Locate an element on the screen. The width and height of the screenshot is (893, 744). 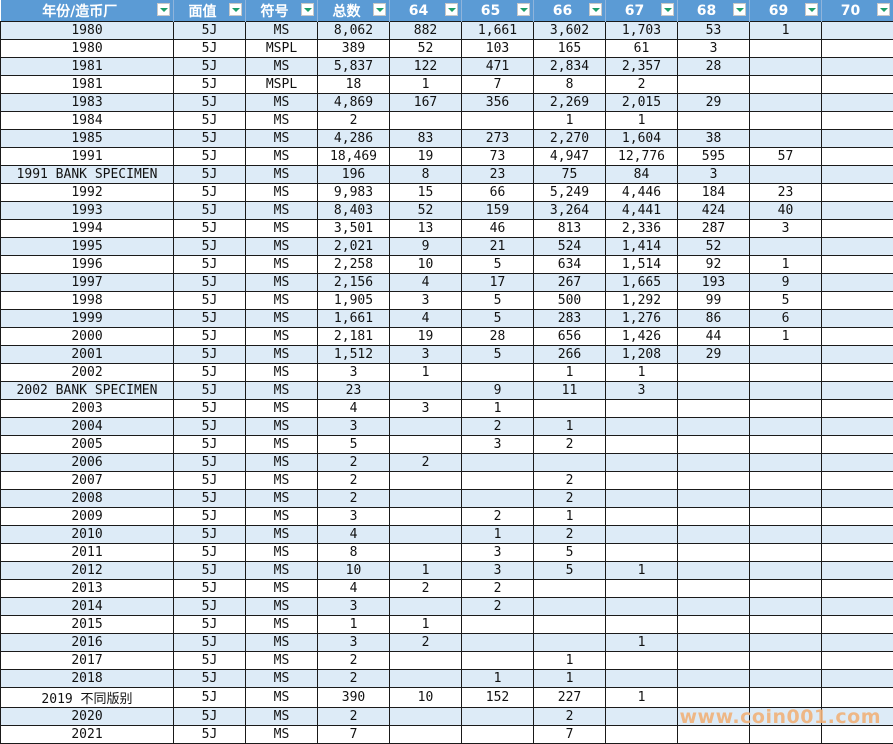
table-cell: 38 is located at coordinates (714, 139).